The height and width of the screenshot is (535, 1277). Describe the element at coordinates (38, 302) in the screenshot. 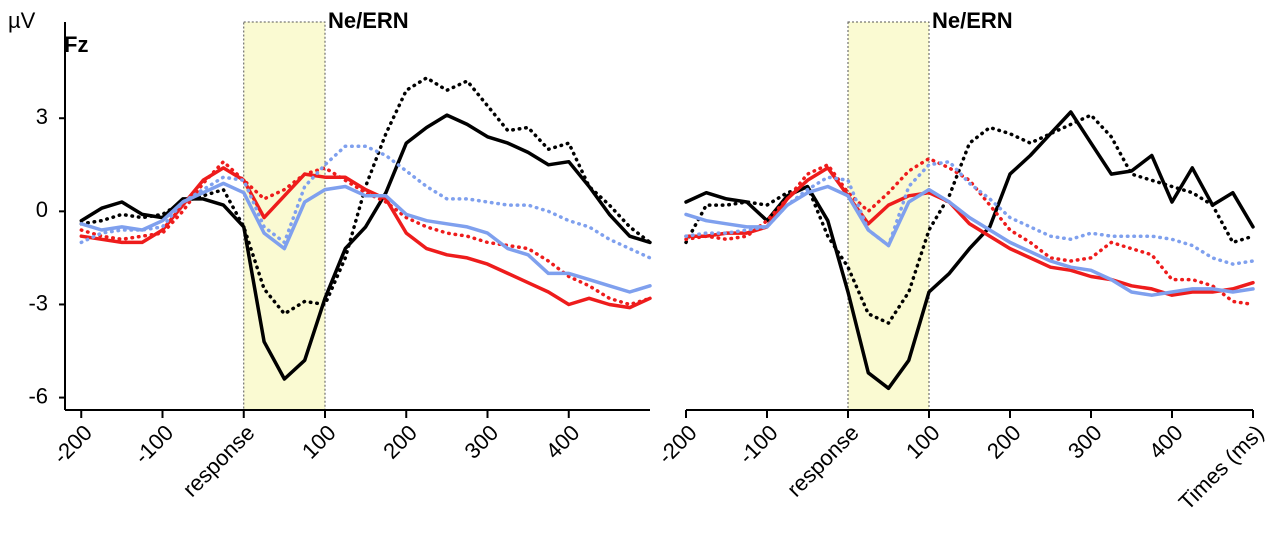

I see `y-tick-label: -3` at that location.